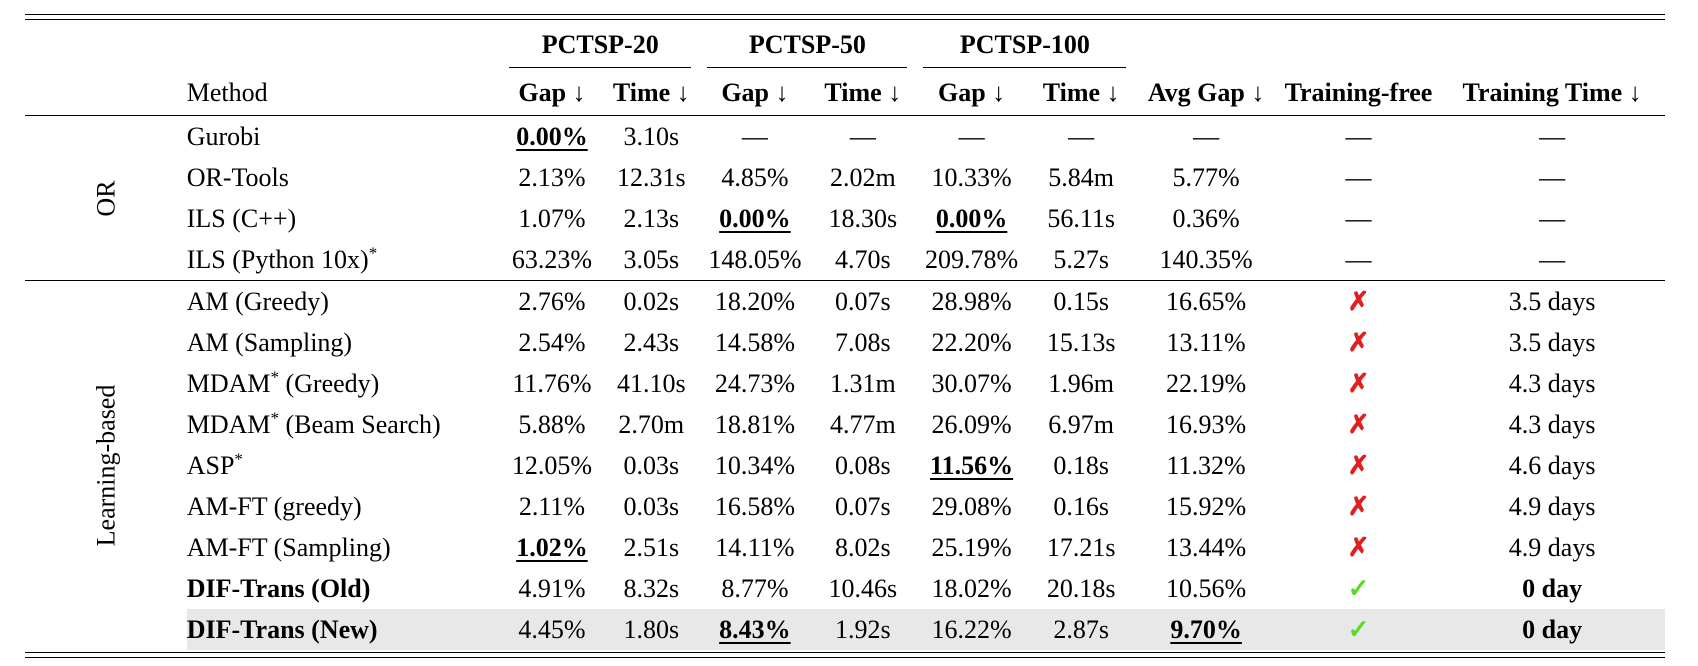 The image size is (1698, 666). What do you see at coordinates (754, 465) in the screenshot?
I see `value-cell: 10.34%` at bounding box center [754, 465].